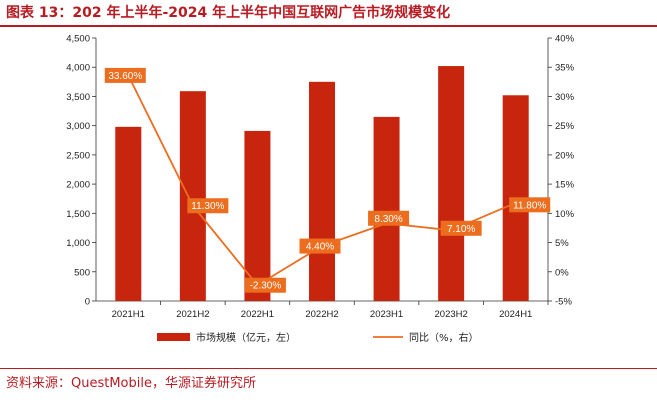  Describe the element at coordinates (565, 214) in the screenshot. I see `right-axis-tick-label: 10%` at that location.